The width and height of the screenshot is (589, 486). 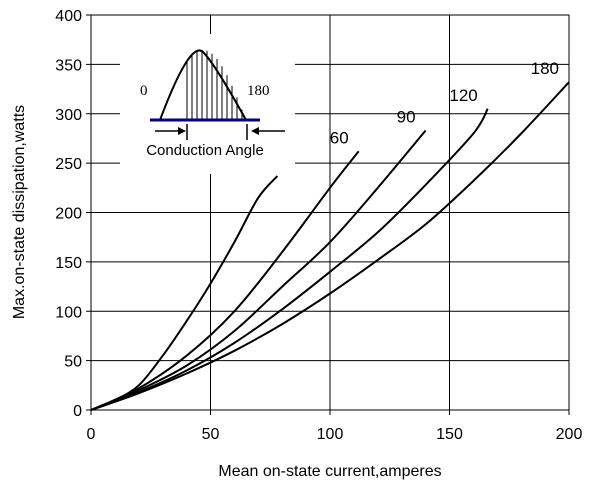 I want to click on x-axis-ticks: 0 50 100 150 200, so click(x=335, y=426).